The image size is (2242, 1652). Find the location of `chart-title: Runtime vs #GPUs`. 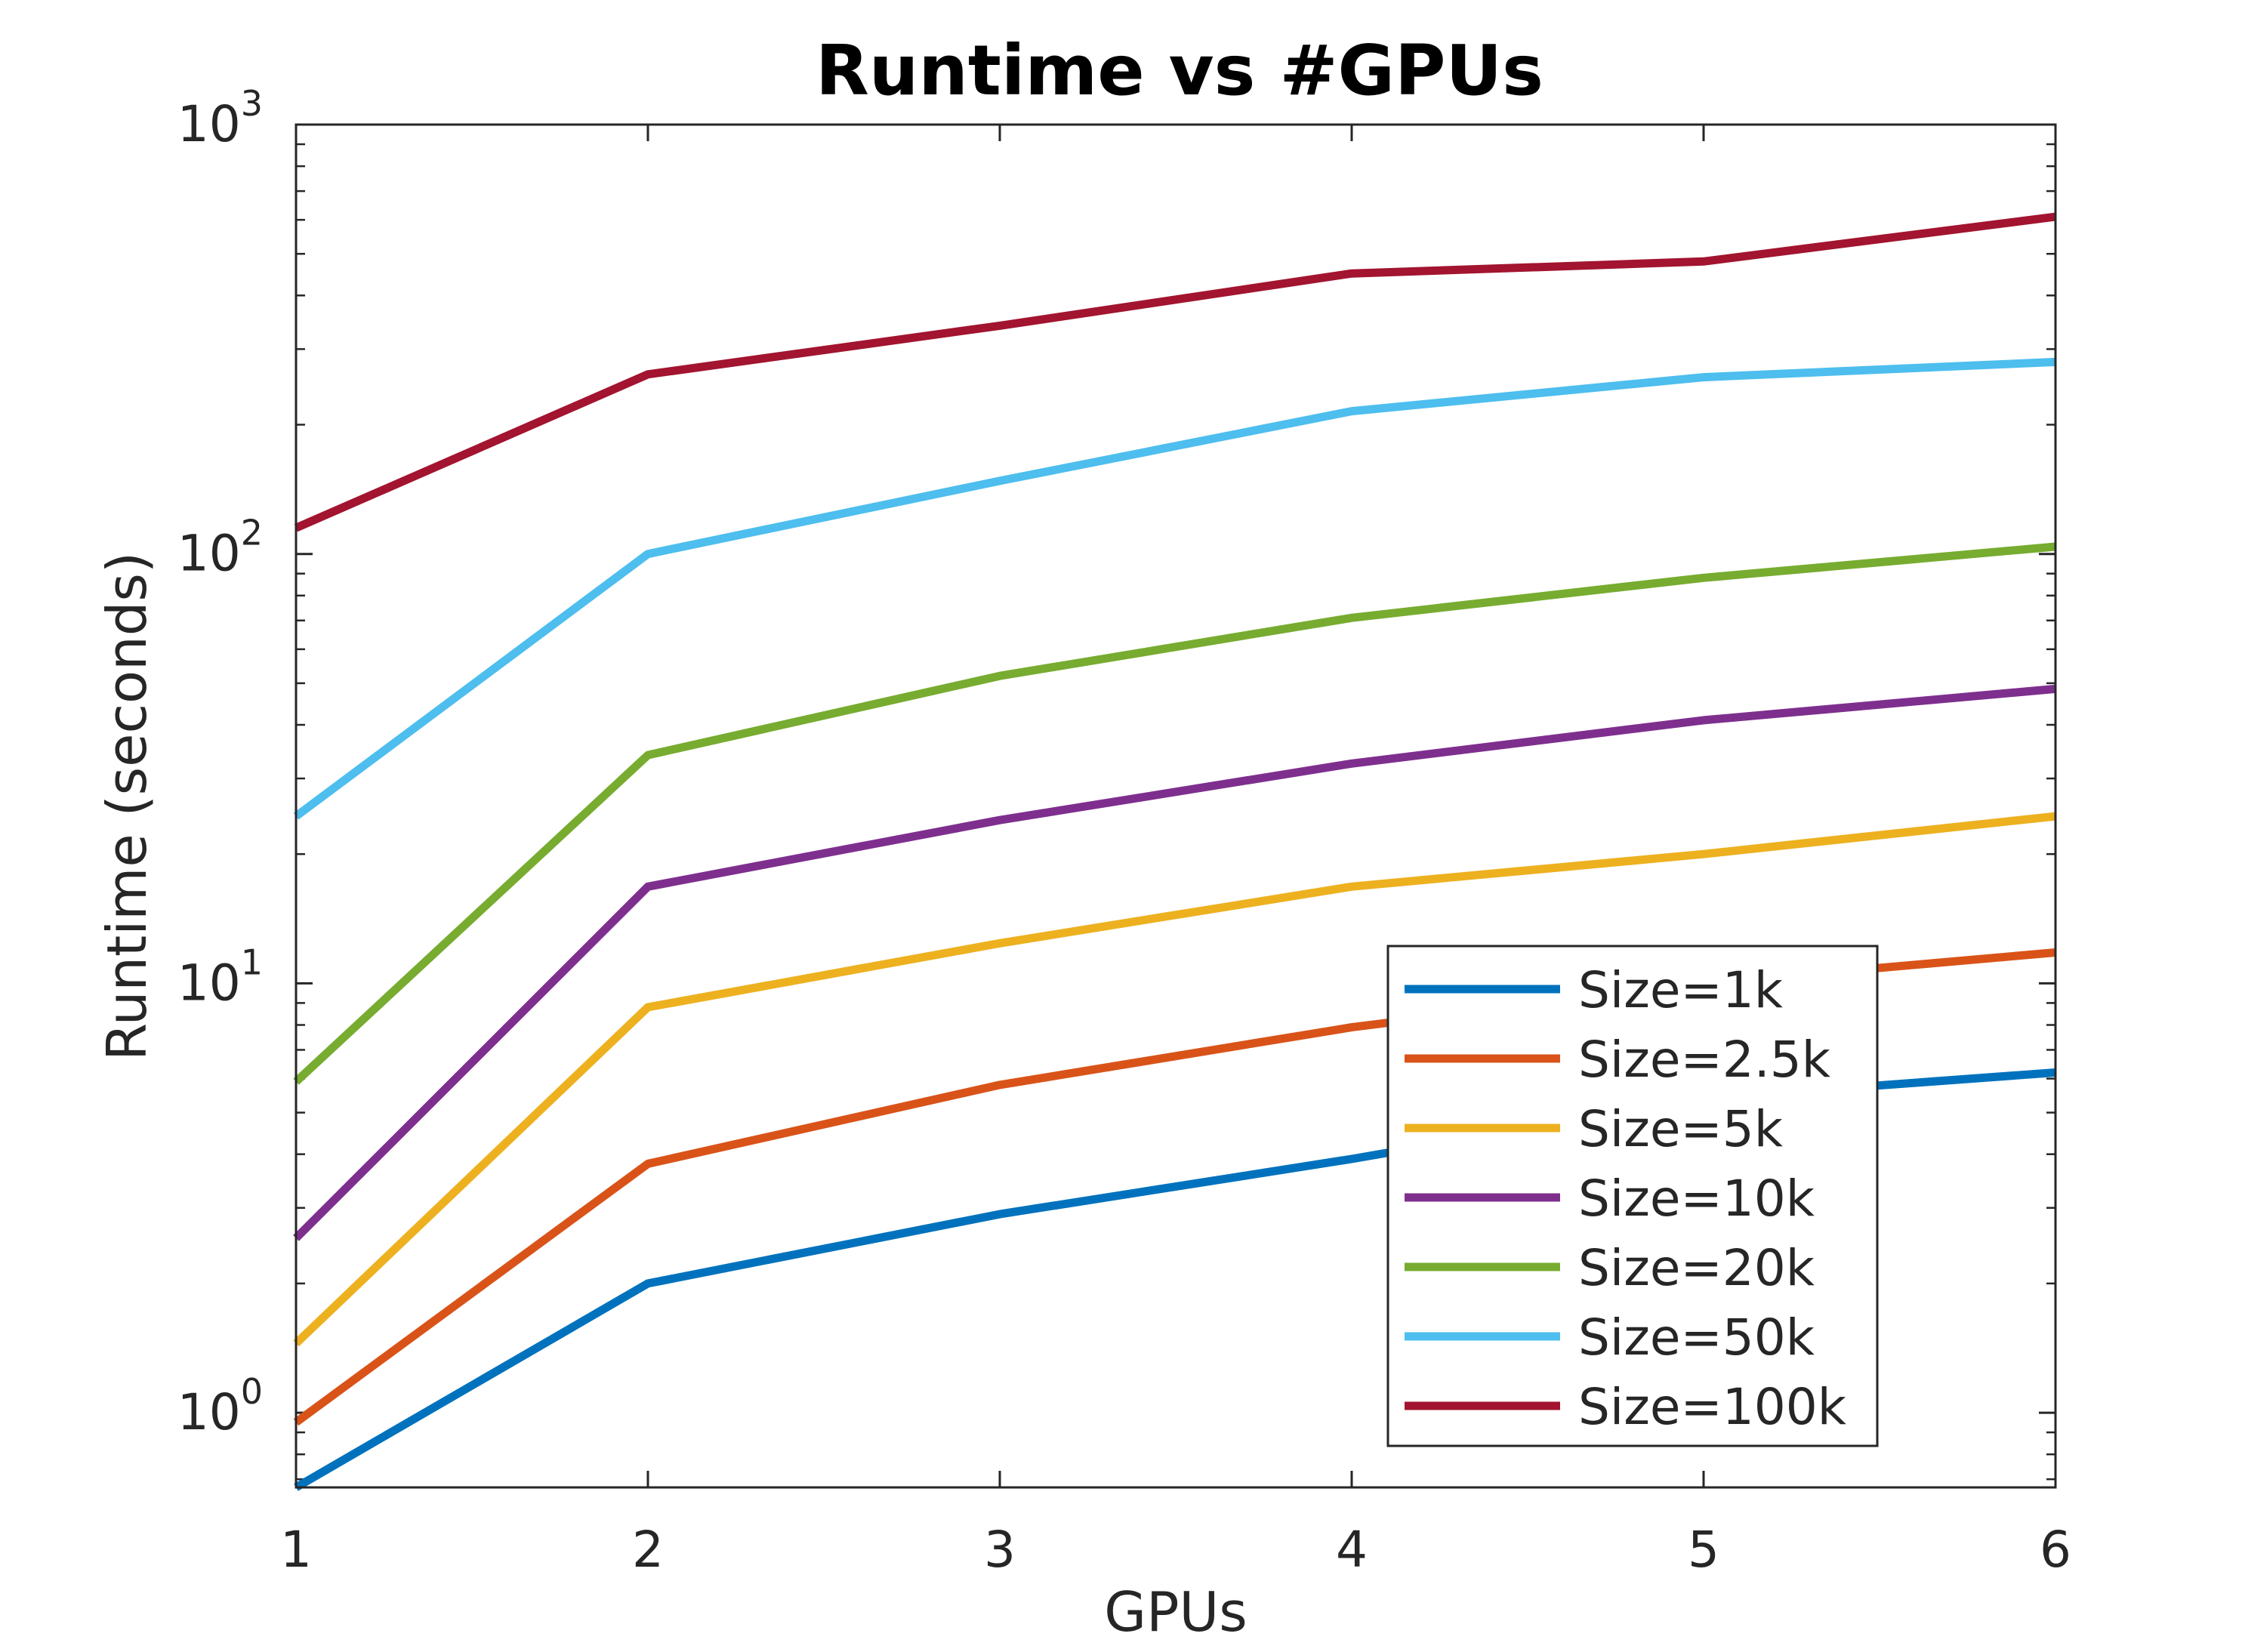

chart-title: Runtime vs #GPUs is located at coordinates (1179, 70).